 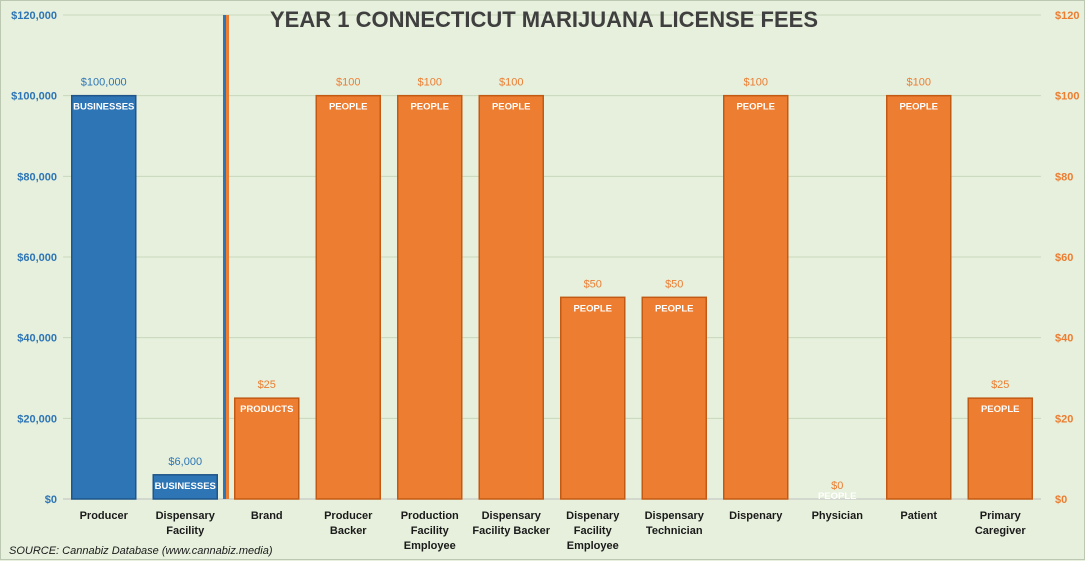 I want to click on data-label: $6,000, so click(x=185, y=462).